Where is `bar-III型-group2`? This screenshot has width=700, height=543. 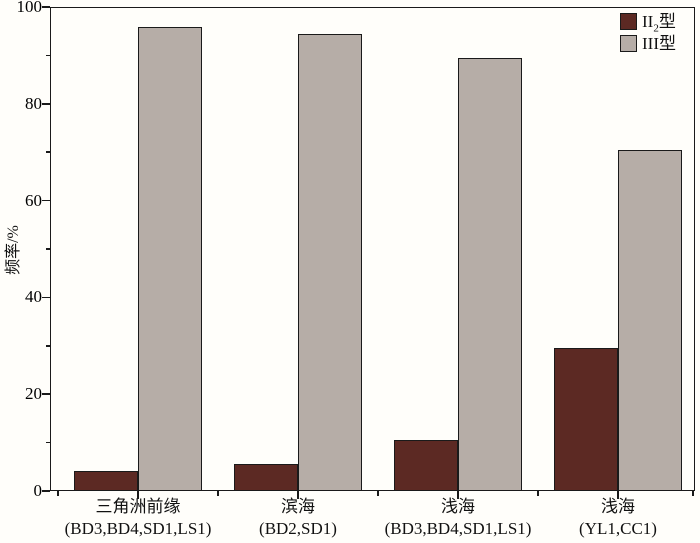 bar-III型-group2 is located at coordinates (330, 262).